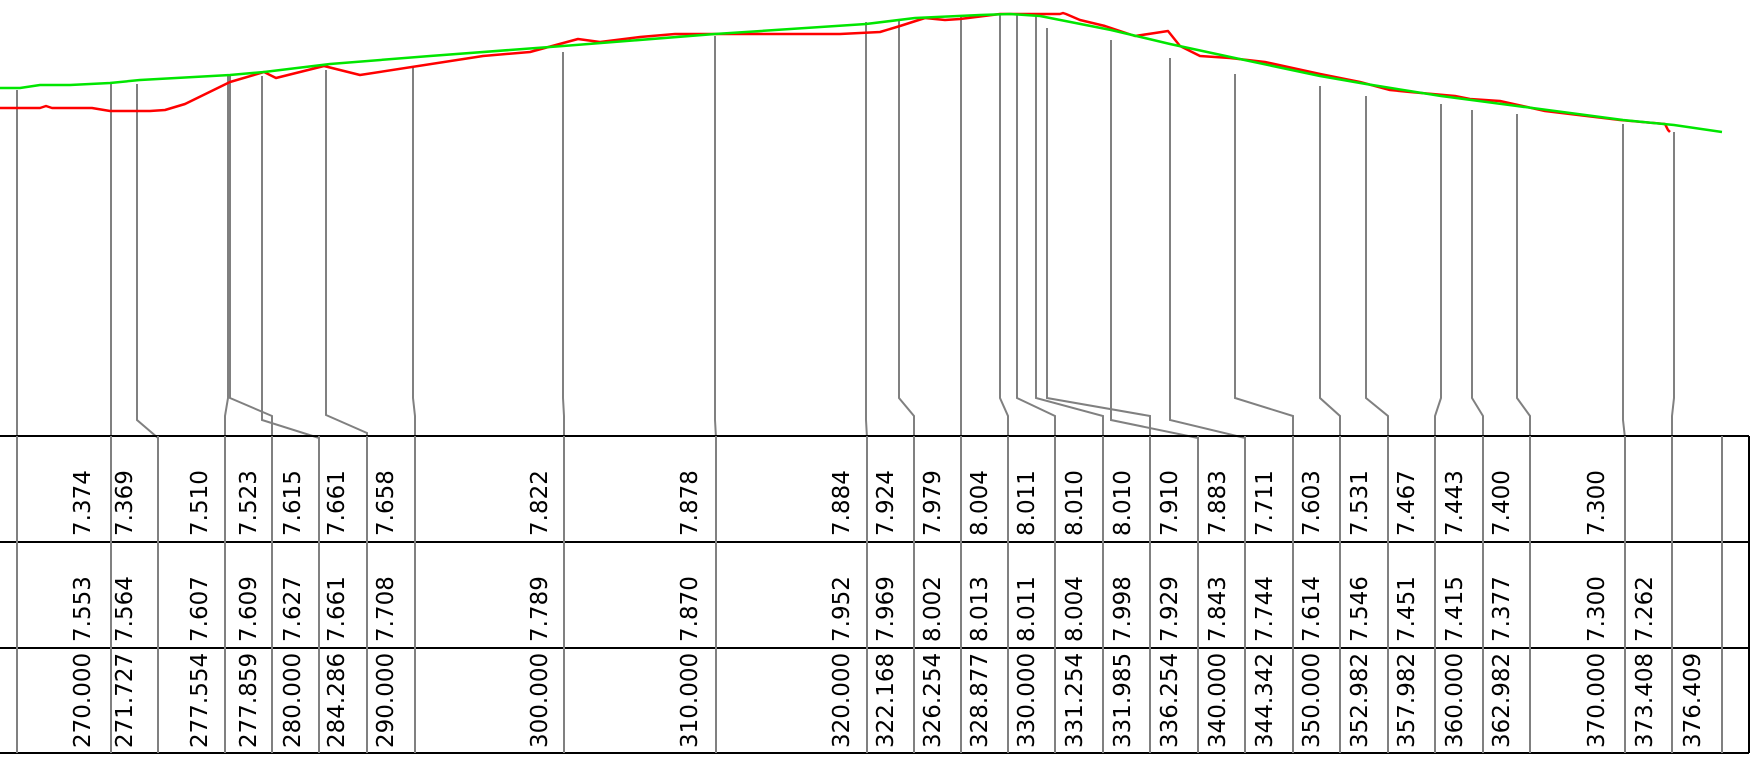 This screenshot has height=770, width=1759. Describe the element at coordinates (1693, 700) in the screenshot. I see `level-value: 376.409` at that location.